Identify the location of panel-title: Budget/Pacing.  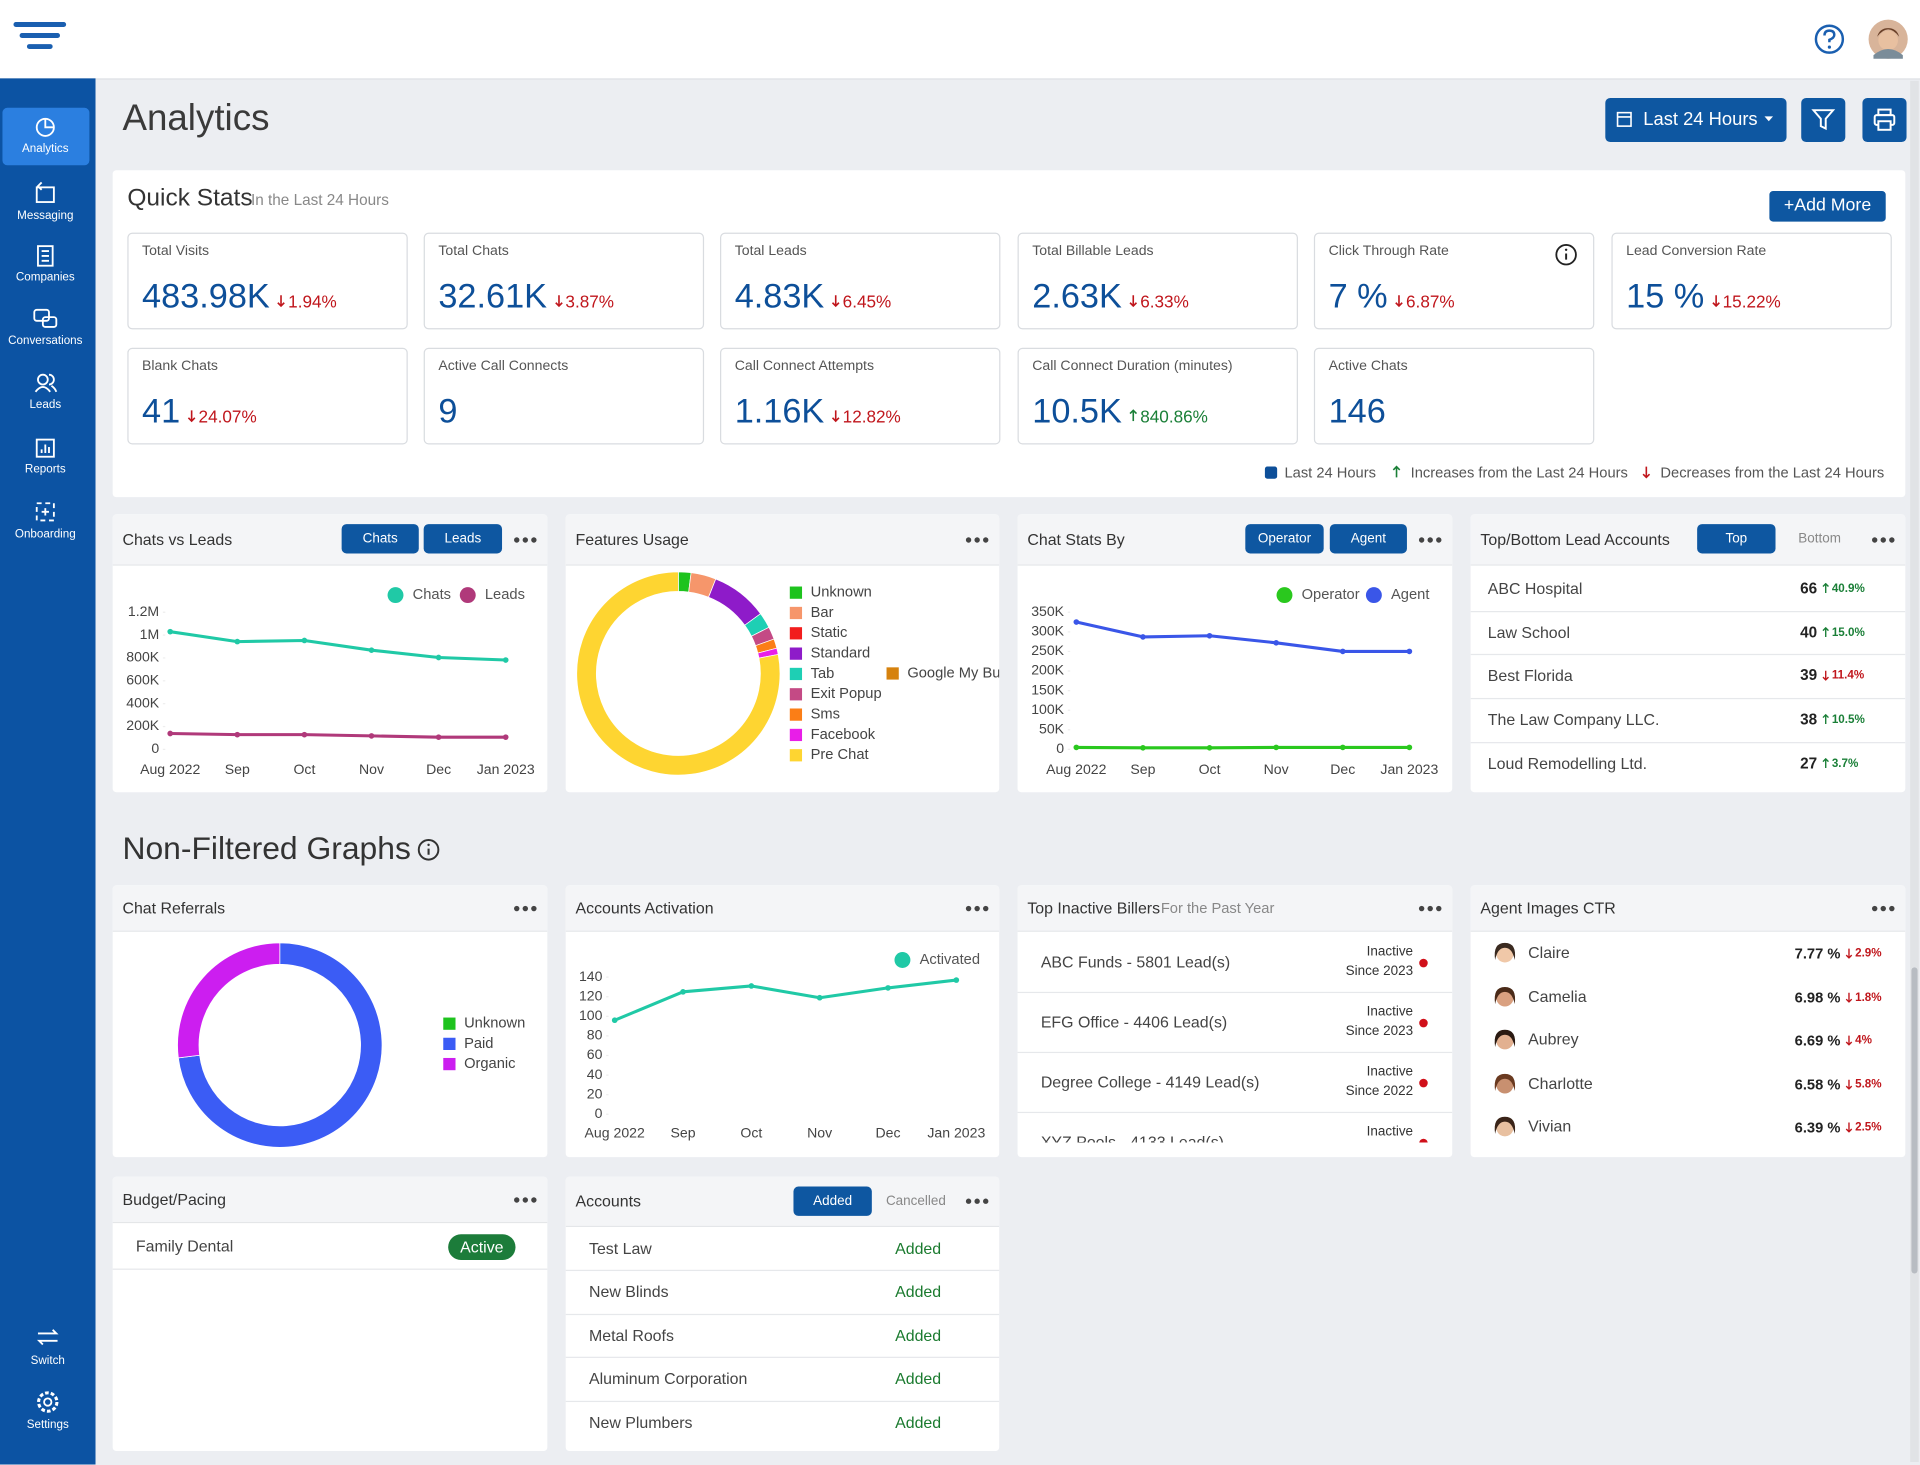
(174, 1199).